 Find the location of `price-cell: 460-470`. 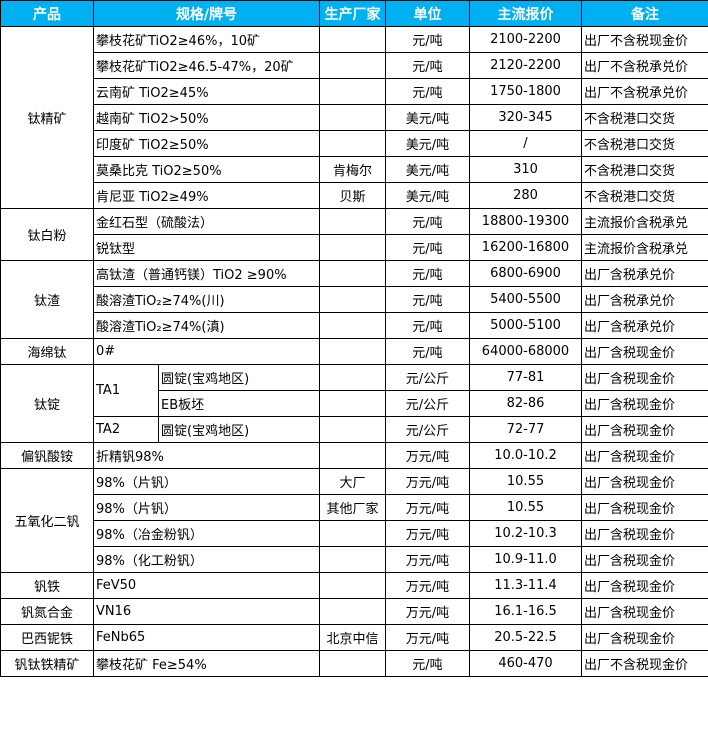

price-cell: 460-470 is located at coordinates (525, 663).